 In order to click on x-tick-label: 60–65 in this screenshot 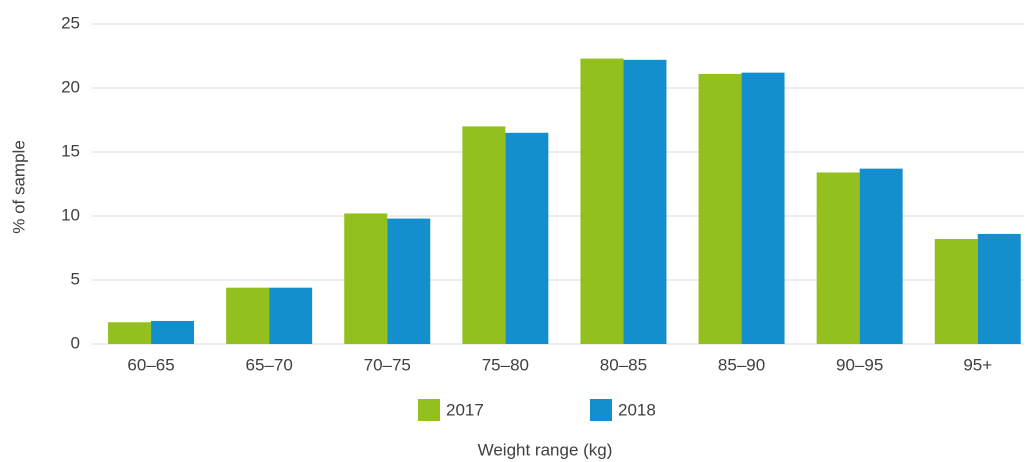, I will do `click(150, 364)`.